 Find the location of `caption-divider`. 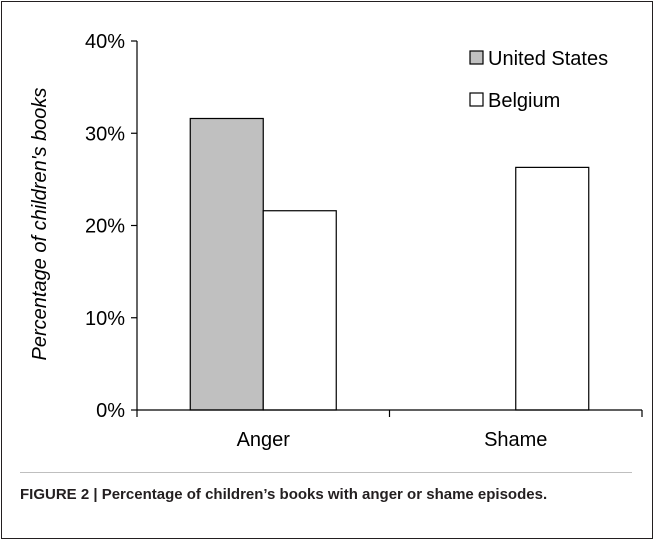

caption-divider is located at coordinates (326, 472).